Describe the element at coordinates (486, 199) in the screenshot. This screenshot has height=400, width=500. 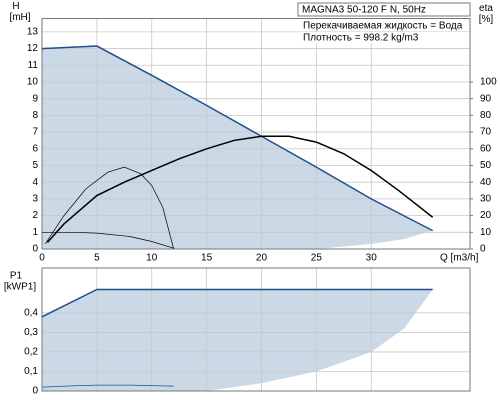
I see `y2-tick-label: 30` at that location.